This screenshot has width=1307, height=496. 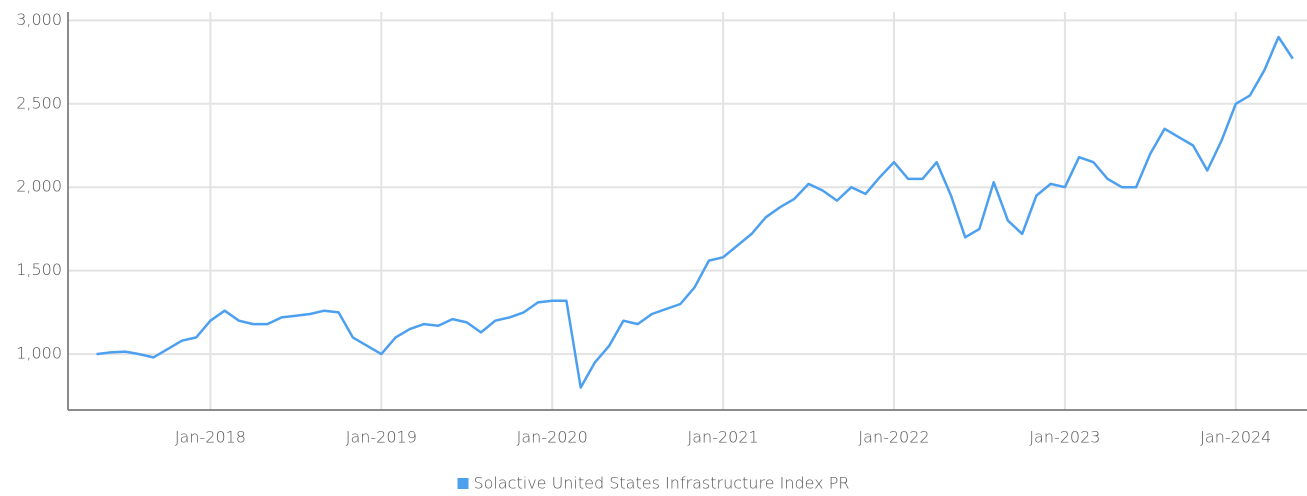 What do you see at coordinates (1064, 437) in the screenshot?
I see `x-tick-label: Jan-2023` at bounding box center [1064, 437].